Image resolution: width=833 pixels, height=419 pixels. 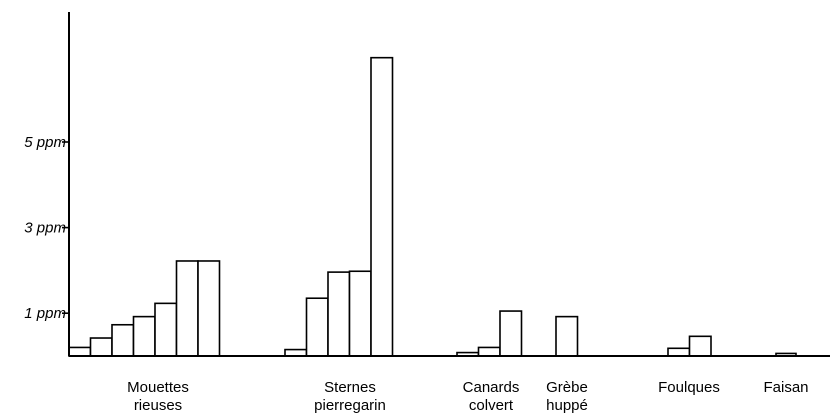 What do you see at coordinates (785, 387) in the screenshot?
I see `category-label: Faisan` at bounding box center [785, 387].